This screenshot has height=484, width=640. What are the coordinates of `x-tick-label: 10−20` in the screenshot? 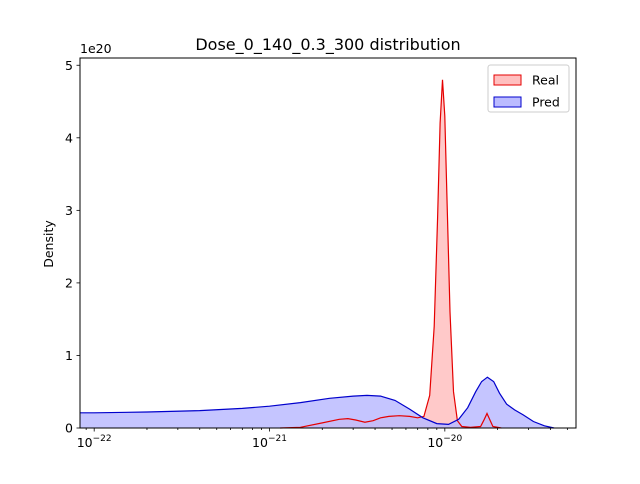 It's located at (444, 442).